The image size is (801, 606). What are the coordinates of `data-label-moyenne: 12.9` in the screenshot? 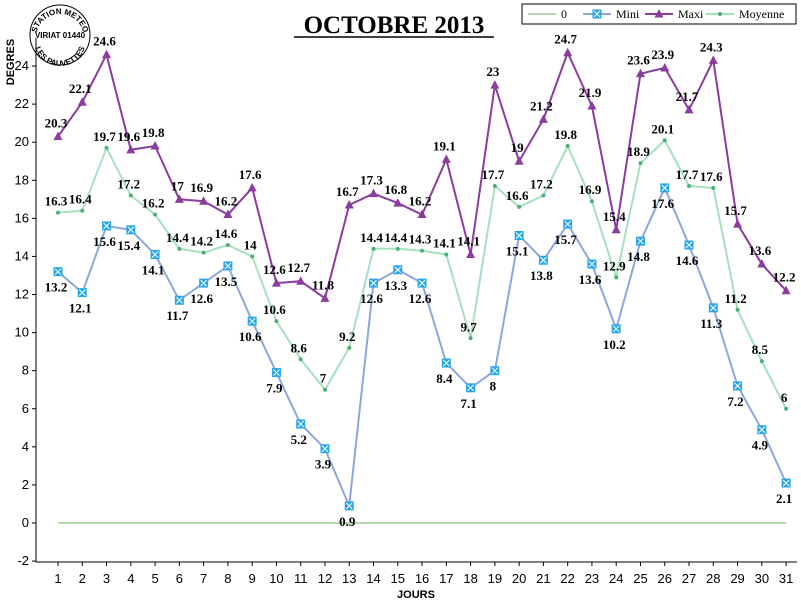 It's located at (614, 265).